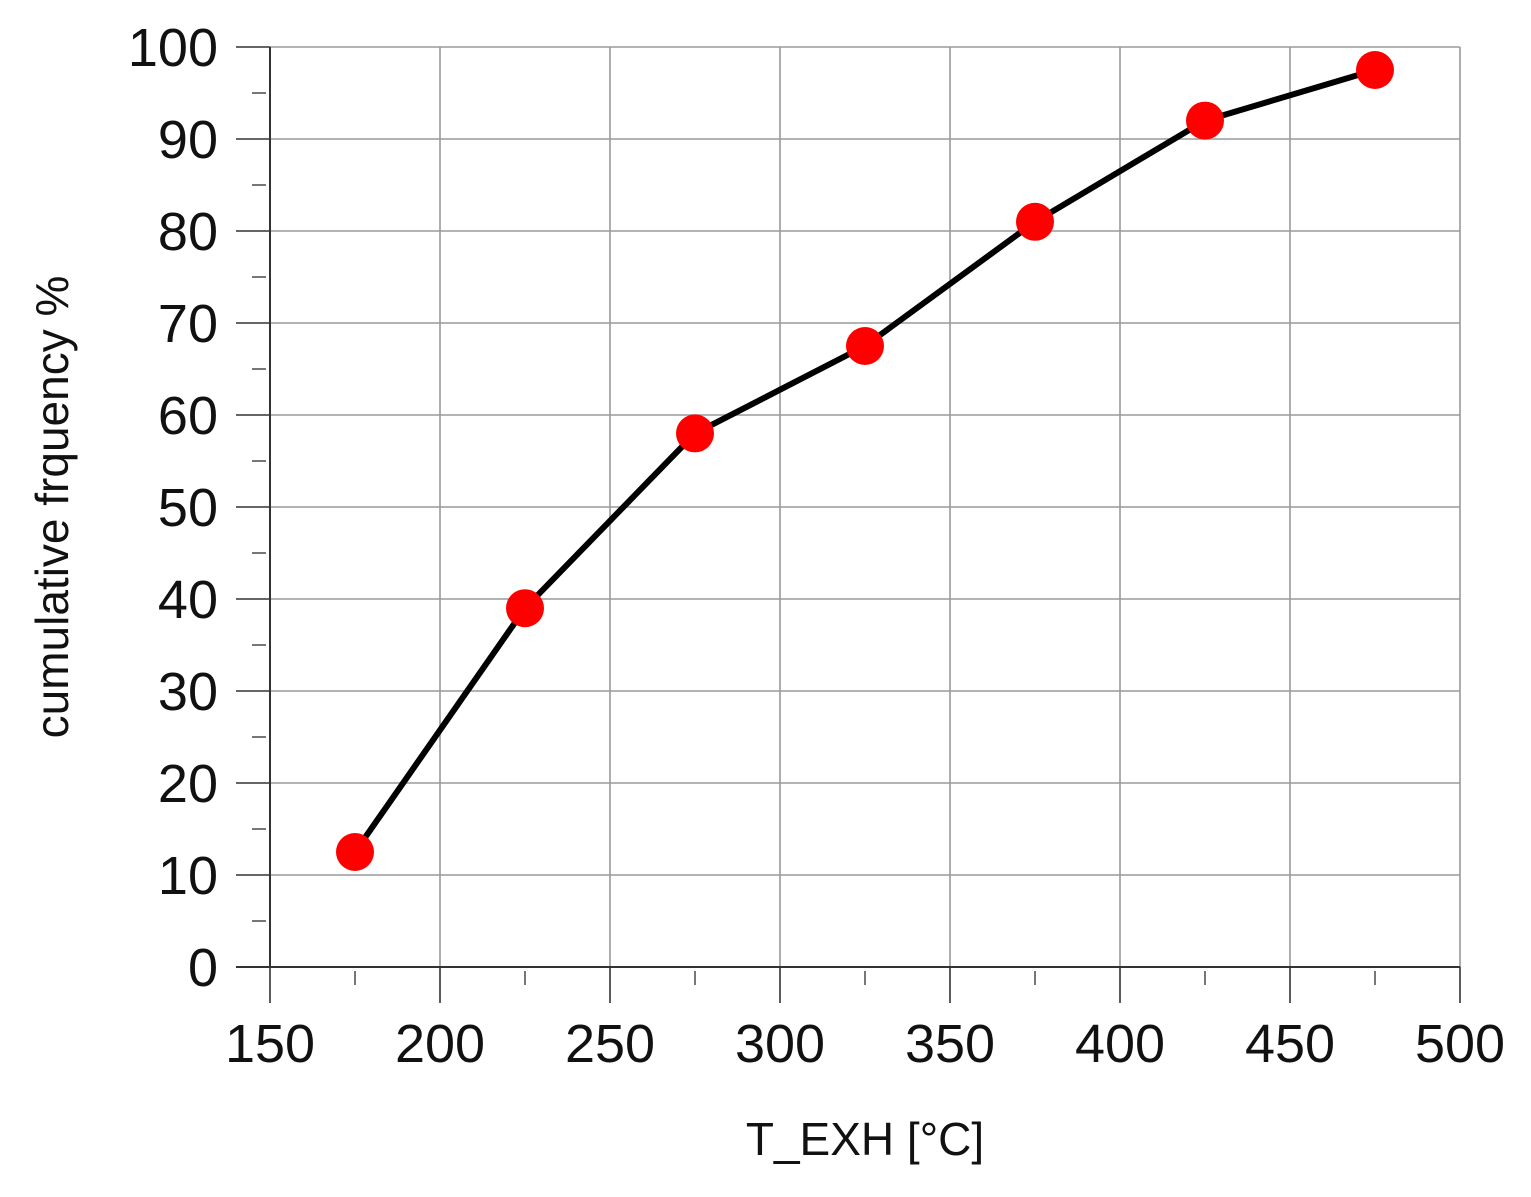 The image size is (1531, 1197). I want to click on x-tick-label: 150, so click(270, 1044).